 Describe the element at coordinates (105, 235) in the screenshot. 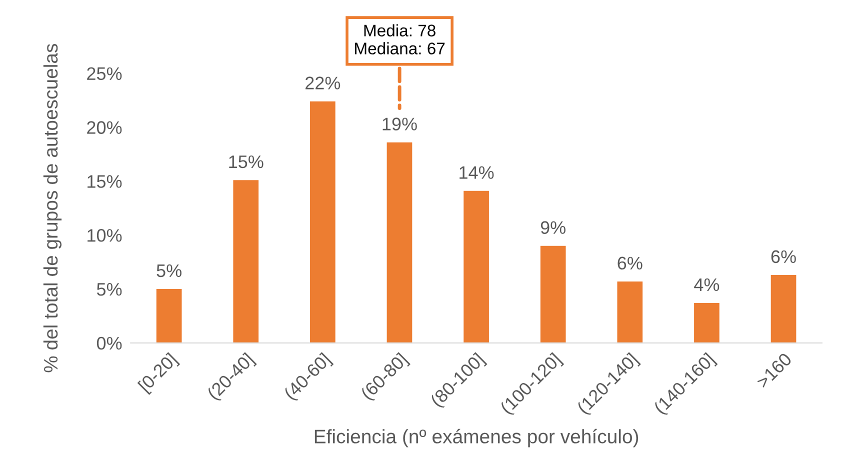

I see `y-tick-label: 10%` at that location.